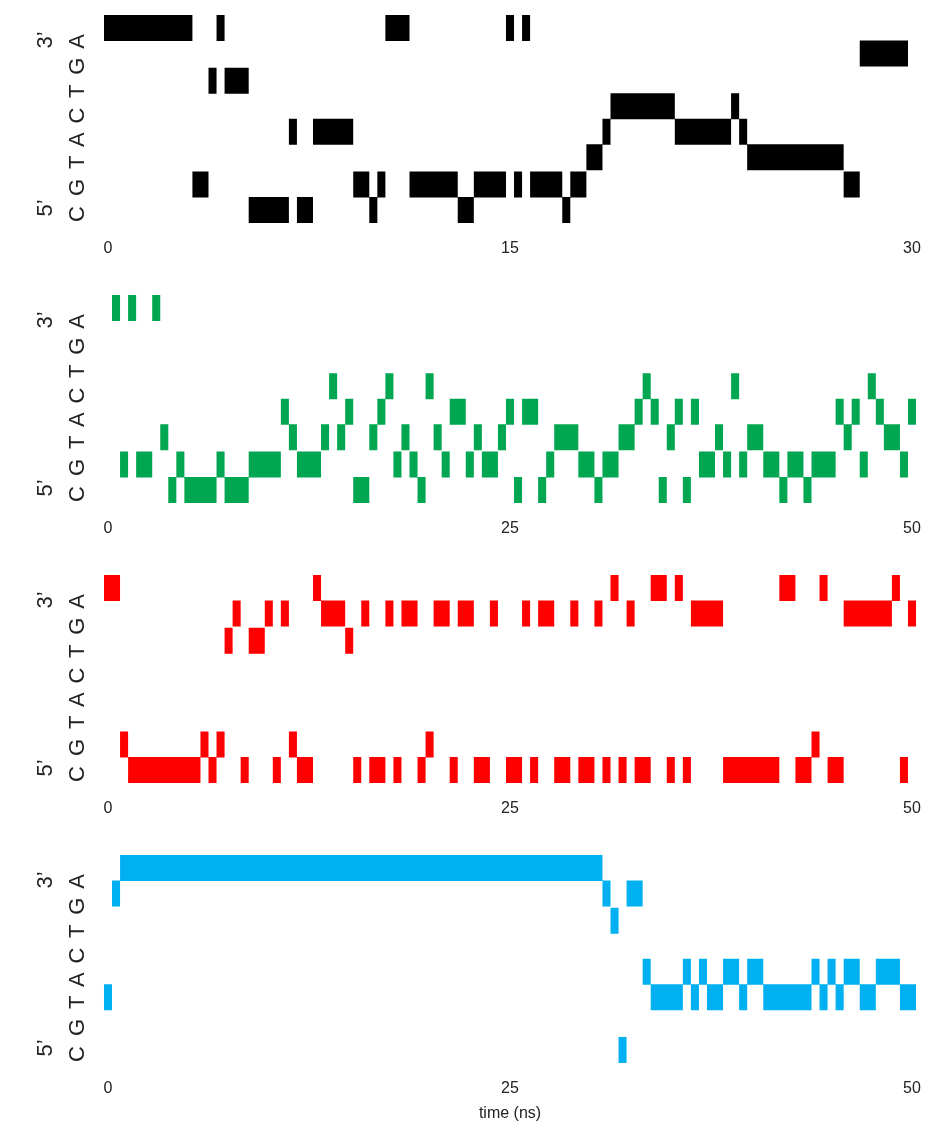 The image size is (929, 1146). Describe the element at coordinates (912, 247) in the screenshot. I see `x-tick-label: 30` at that location.